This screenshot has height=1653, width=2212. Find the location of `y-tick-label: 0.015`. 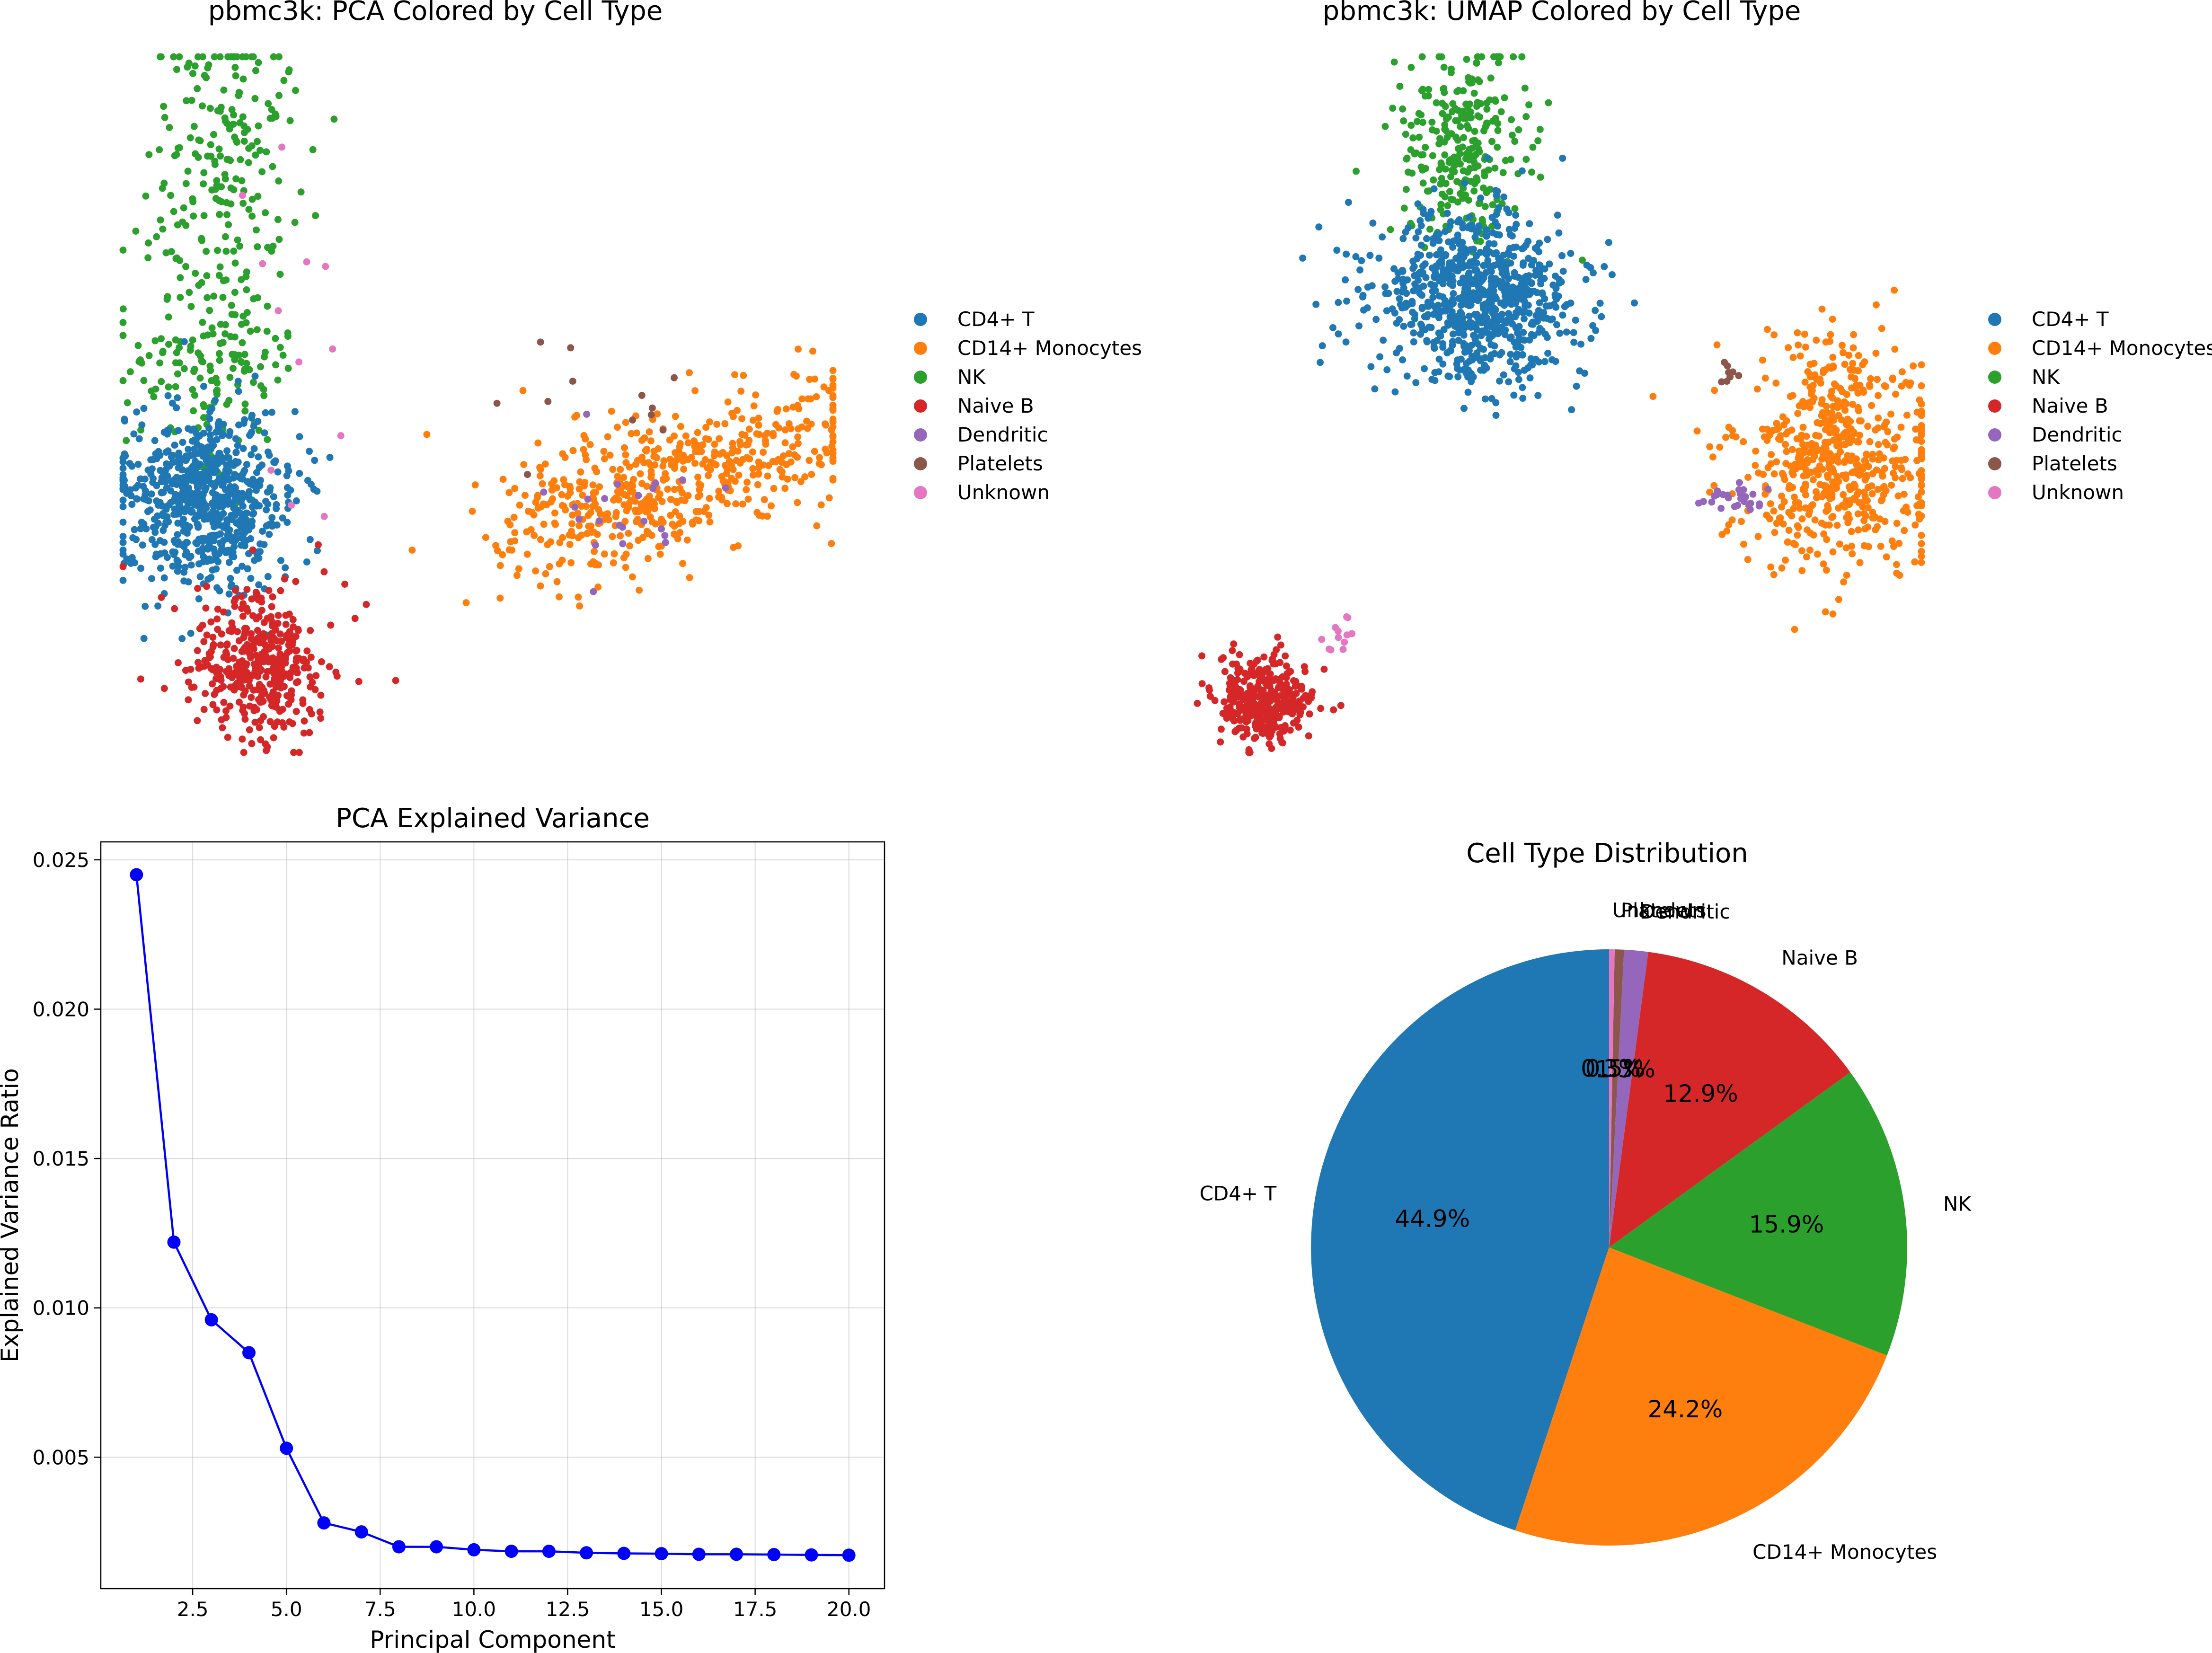

y-tick-label: 0.015 is located at coordinates (61, 1158).